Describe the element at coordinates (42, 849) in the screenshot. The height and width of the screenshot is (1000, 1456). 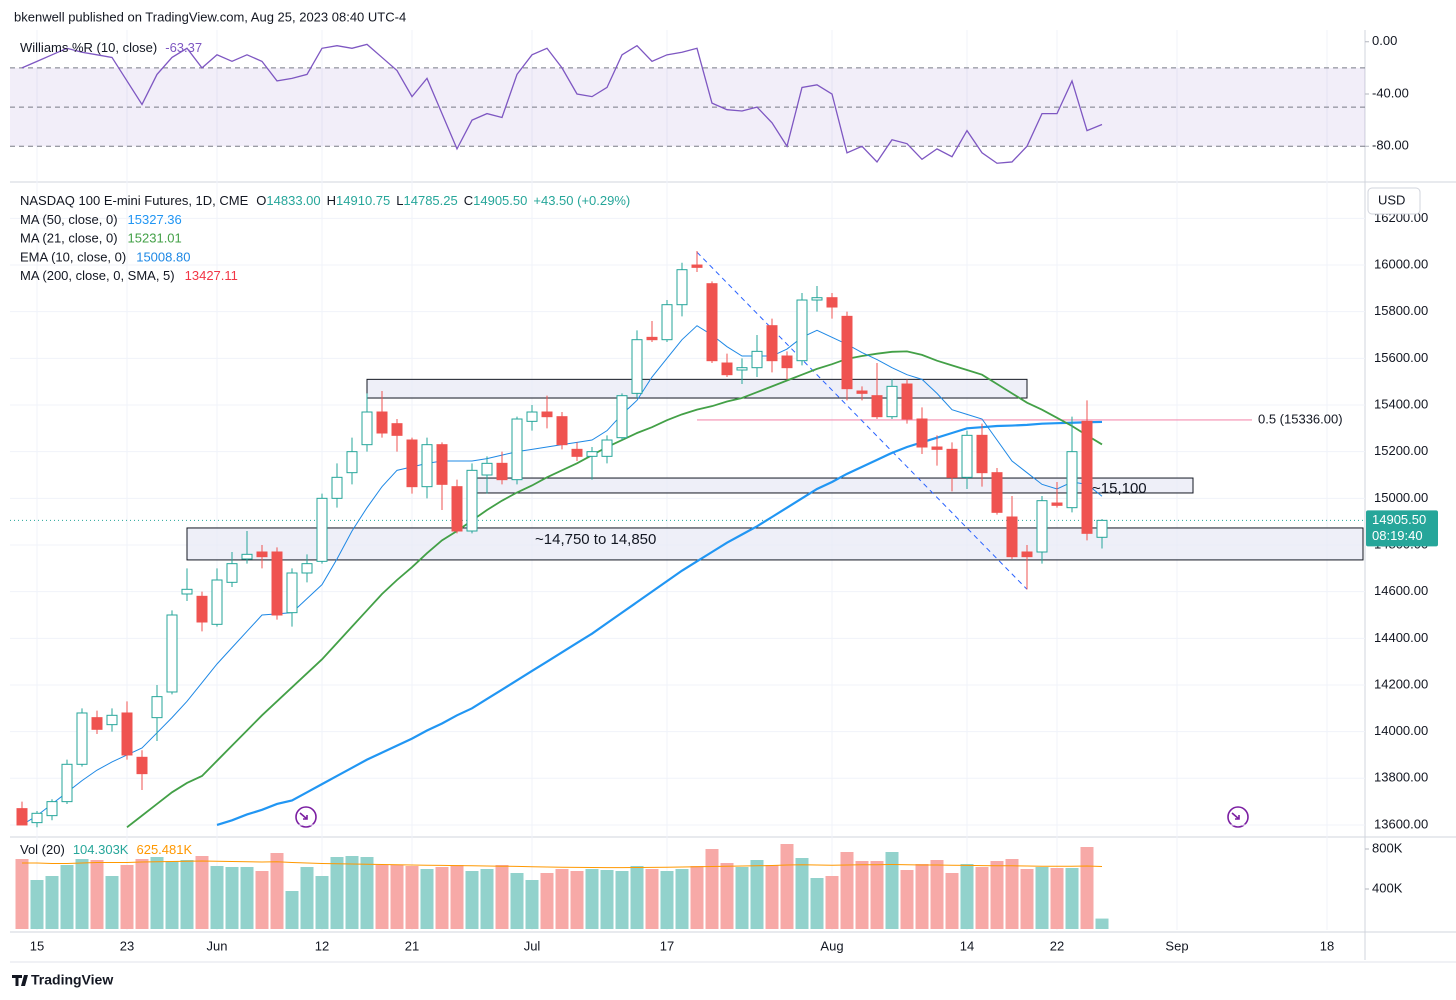
I see `volume-title: Vol (20)` at that location.